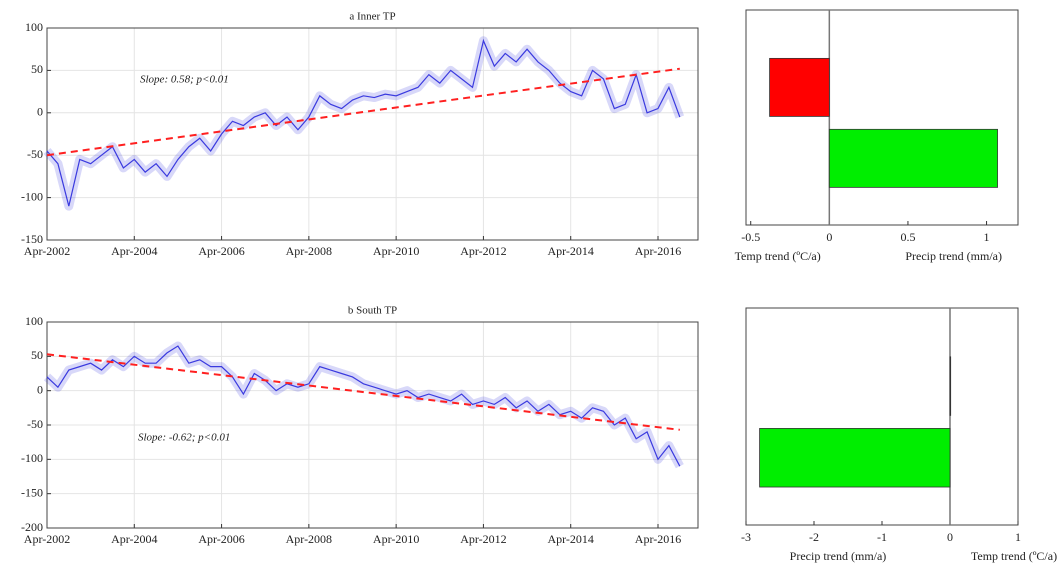 This screenshot has width=1064, height=574. I want to click on y-tick-label: -200, so click(32, 527).